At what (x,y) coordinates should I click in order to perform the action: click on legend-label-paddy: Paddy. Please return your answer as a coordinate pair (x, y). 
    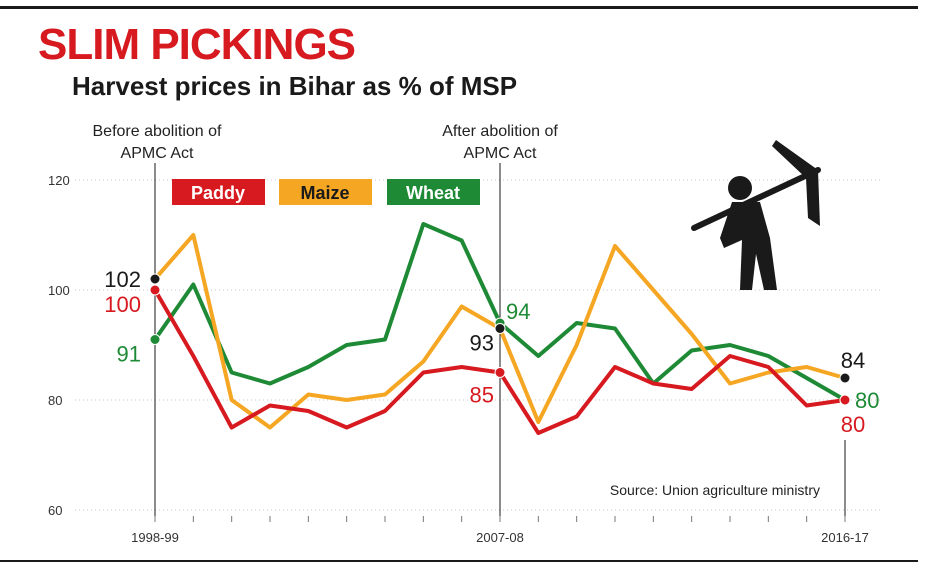
    Looking at the image, I should click on (218, 193).